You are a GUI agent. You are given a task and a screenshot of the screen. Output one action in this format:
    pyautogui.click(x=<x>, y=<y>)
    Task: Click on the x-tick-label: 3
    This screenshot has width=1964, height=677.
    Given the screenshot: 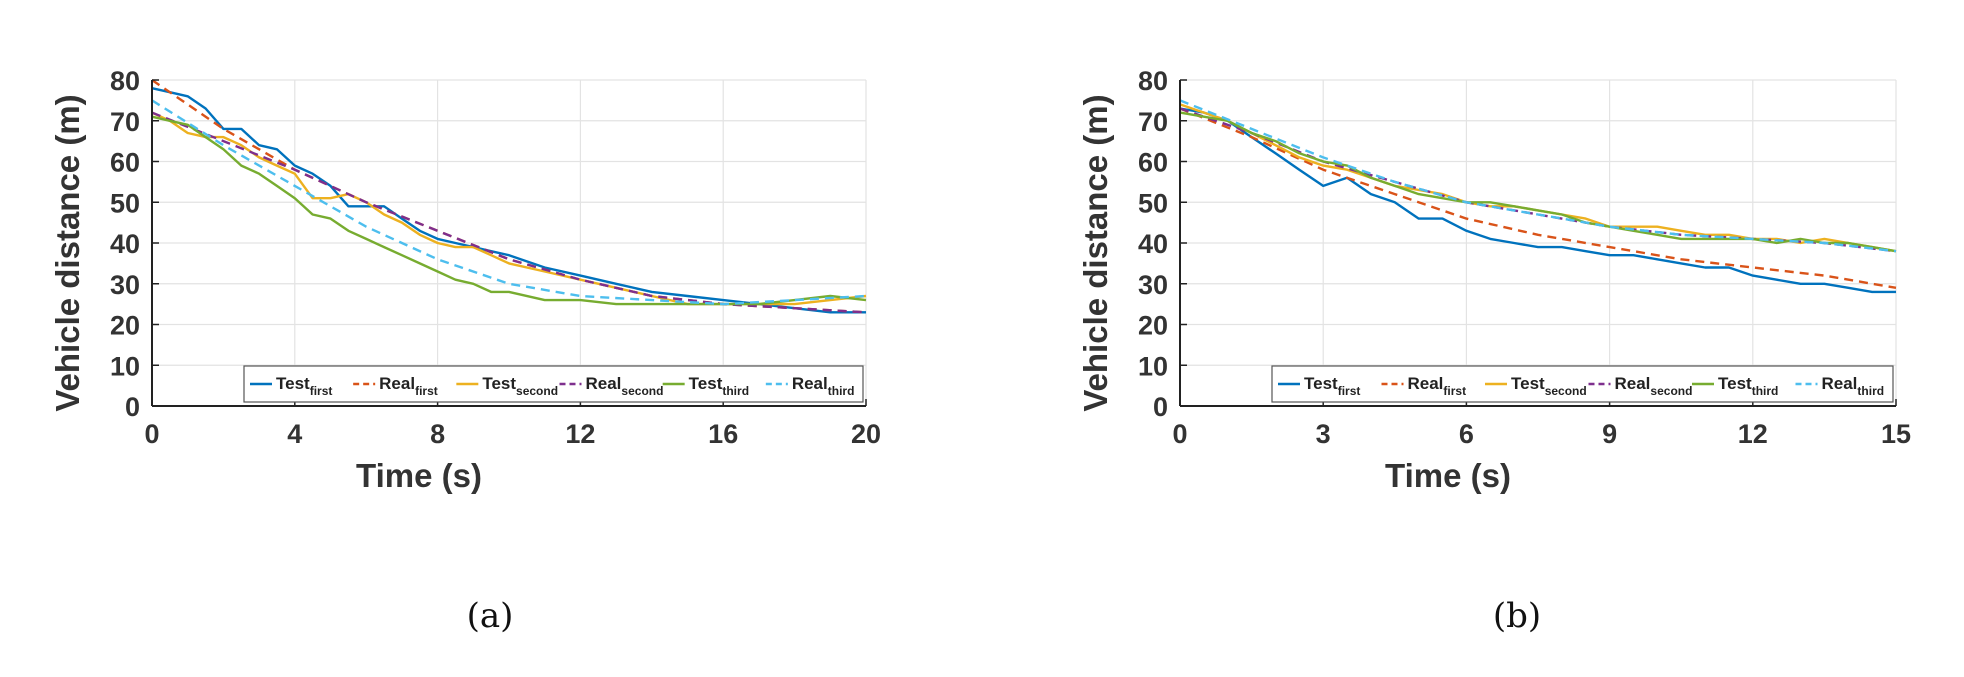 What is the action you would take?
    pyautogui.click(x=1323, y=434)
    